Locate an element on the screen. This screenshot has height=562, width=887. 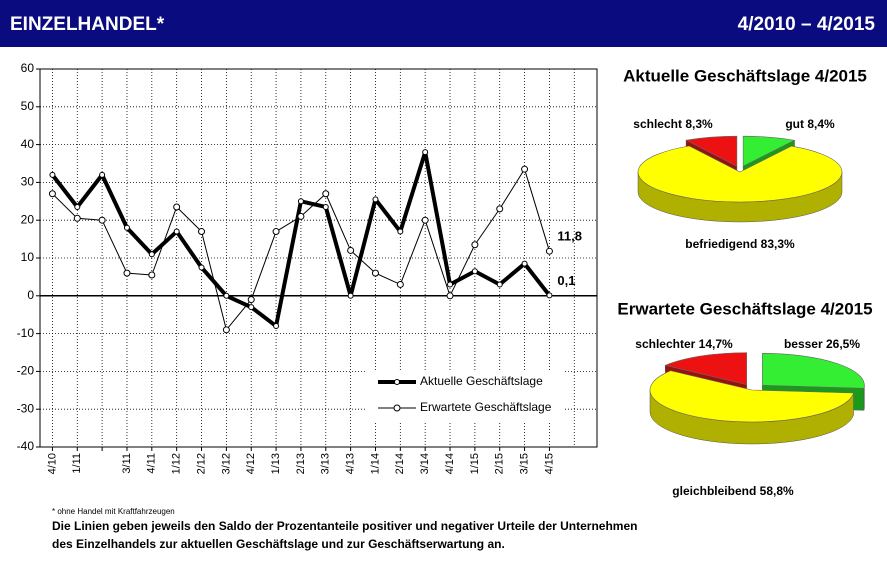
x-tick-label: 2/14 is located at coordinates (400, 463).